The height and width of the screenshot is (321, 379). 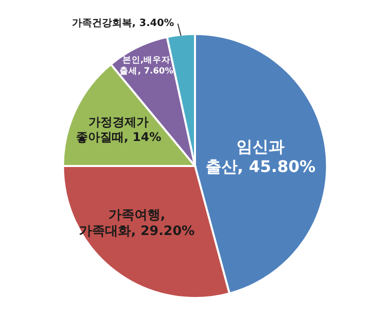 What do you see at coordinates (146, 66) in the screenshot?
I see `slice-label: 본인,배우자 출세, 7.60%` at bounding box center [146, 66].